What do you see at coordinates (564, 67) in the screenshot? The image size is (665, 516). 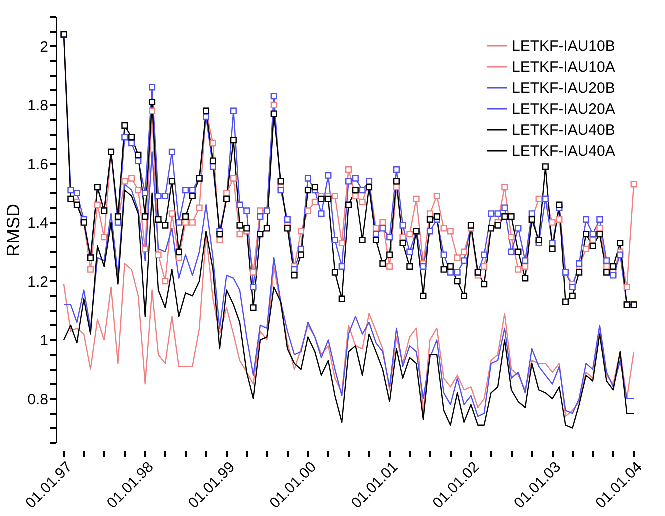 I see `legend-label: LETKF-IAU10A` at bounding box center [564, 67].